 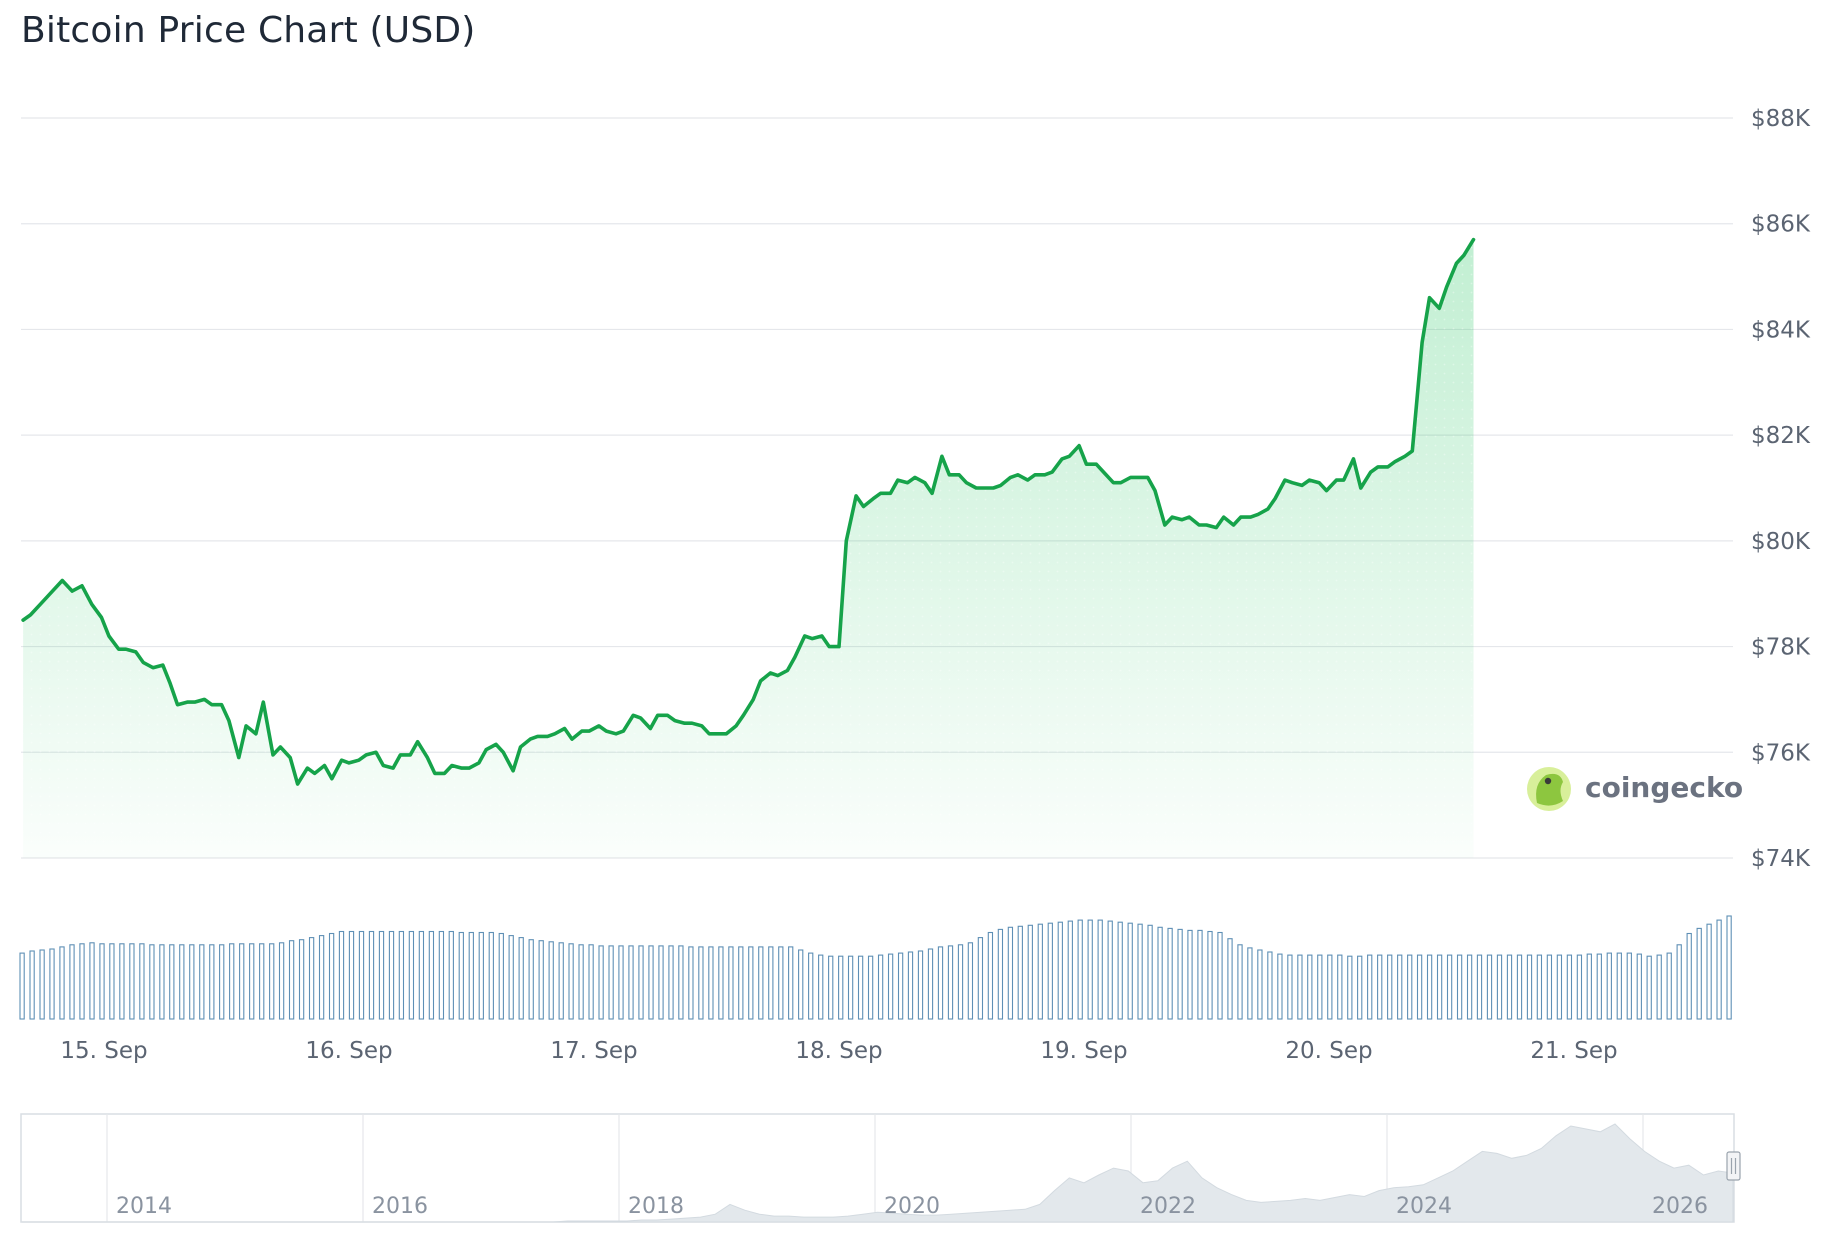 What do you see at coordinates (1781, 436) in the screenshot?
I see `y-tick-label: $82K` at bounding box center [1781, 436].